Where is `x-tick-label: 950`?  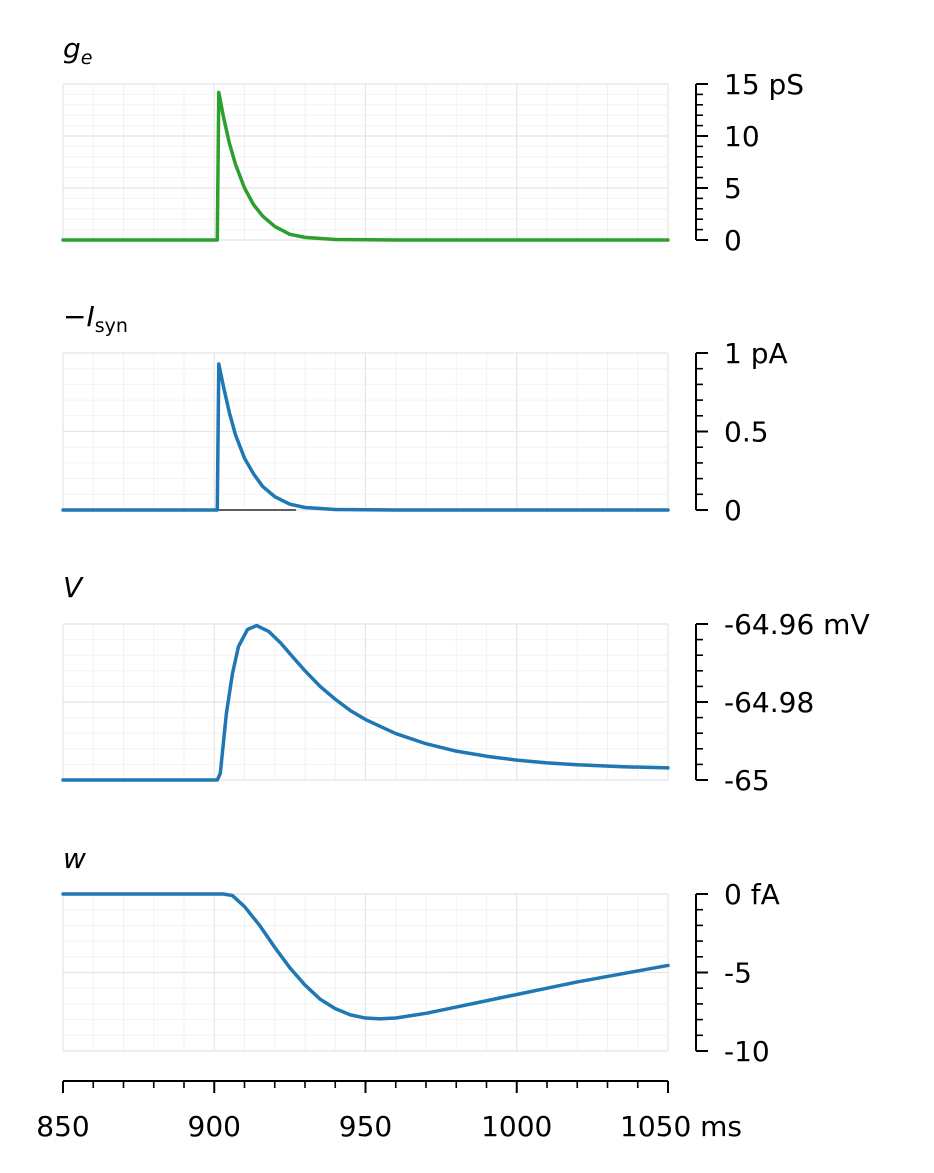
x-tick-label: 950 is located at coordinates (365, 1126).